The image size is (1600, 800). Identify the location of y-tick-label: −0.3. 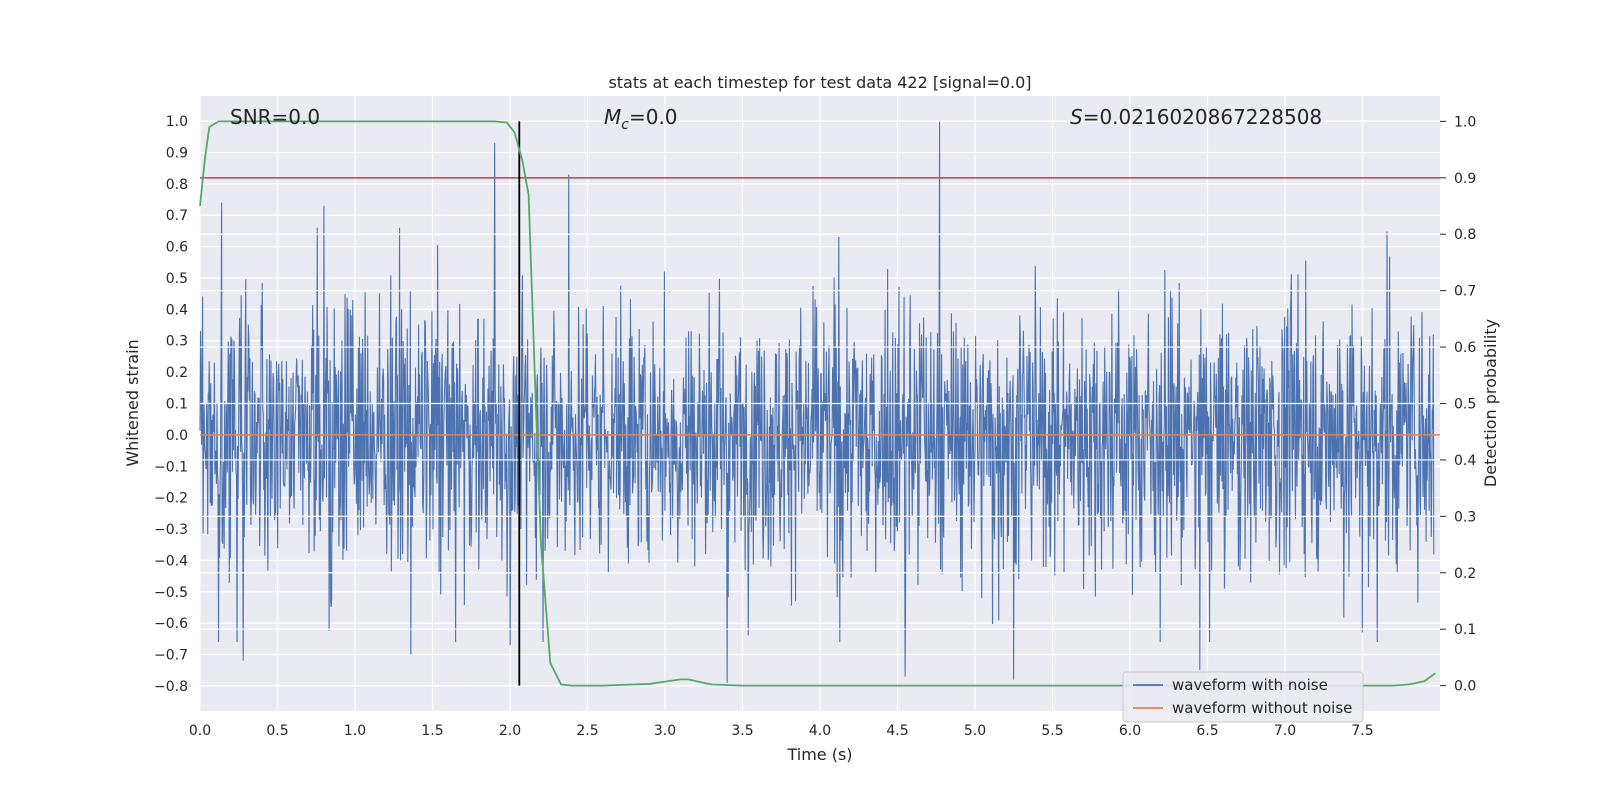
(171, 530).